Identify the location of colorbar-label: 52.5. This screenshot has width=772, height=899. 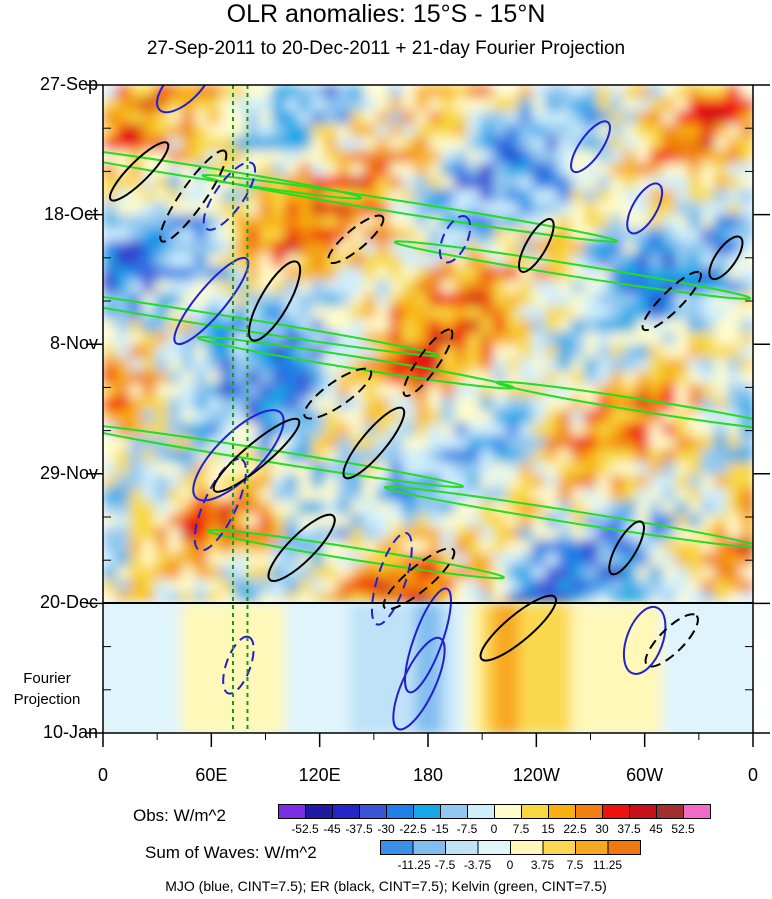
(683, 829).